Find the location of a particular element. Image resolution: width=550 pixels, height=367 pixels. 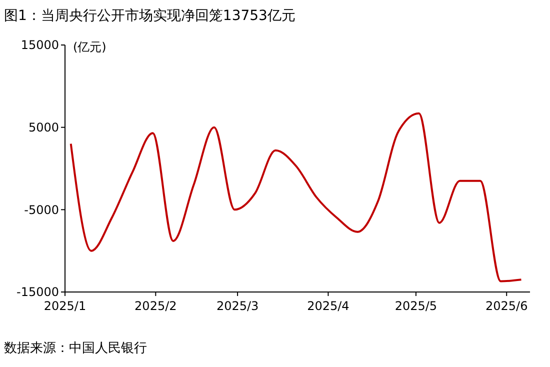

x-tick-label: 2025/6 is located at coordinates (506, 306).